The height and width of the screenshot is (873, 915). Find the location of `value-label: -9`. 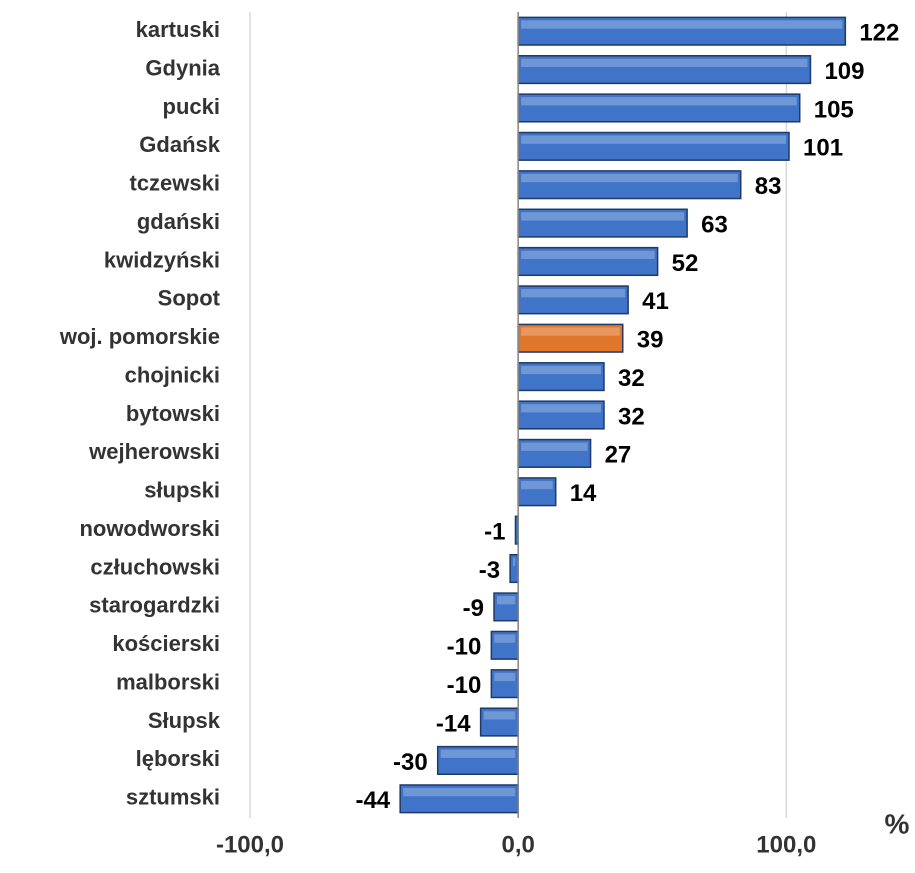

value-label: -9 is located at coordinates (473, 608).